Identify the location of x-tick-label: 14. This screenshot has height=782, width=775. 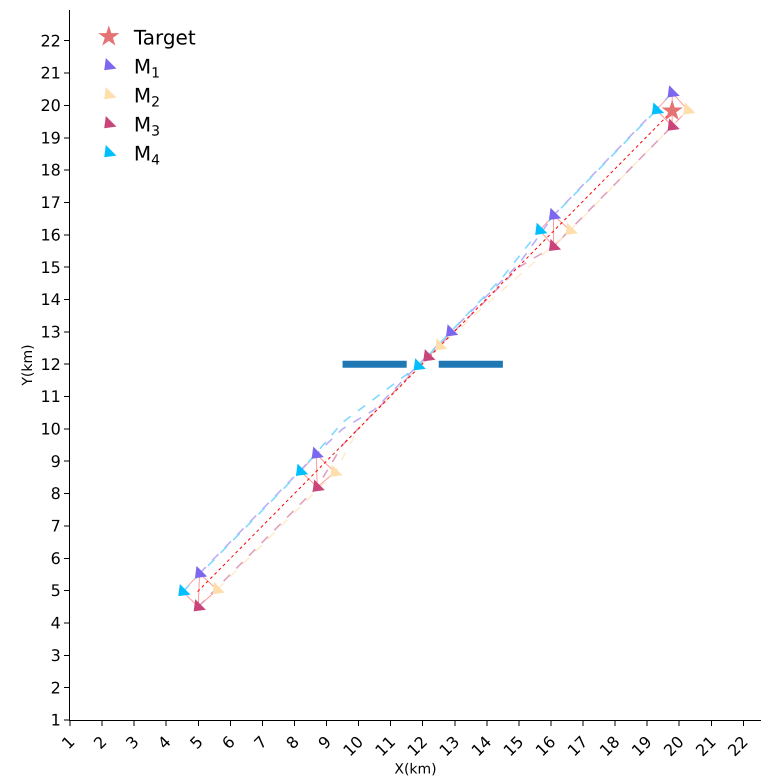
(481, 746).